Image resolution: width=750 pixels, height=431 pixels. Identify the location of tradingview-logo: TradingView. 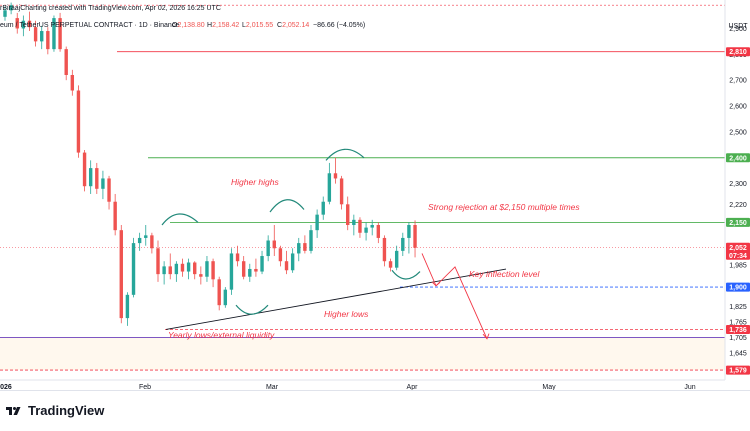
(55, 410).